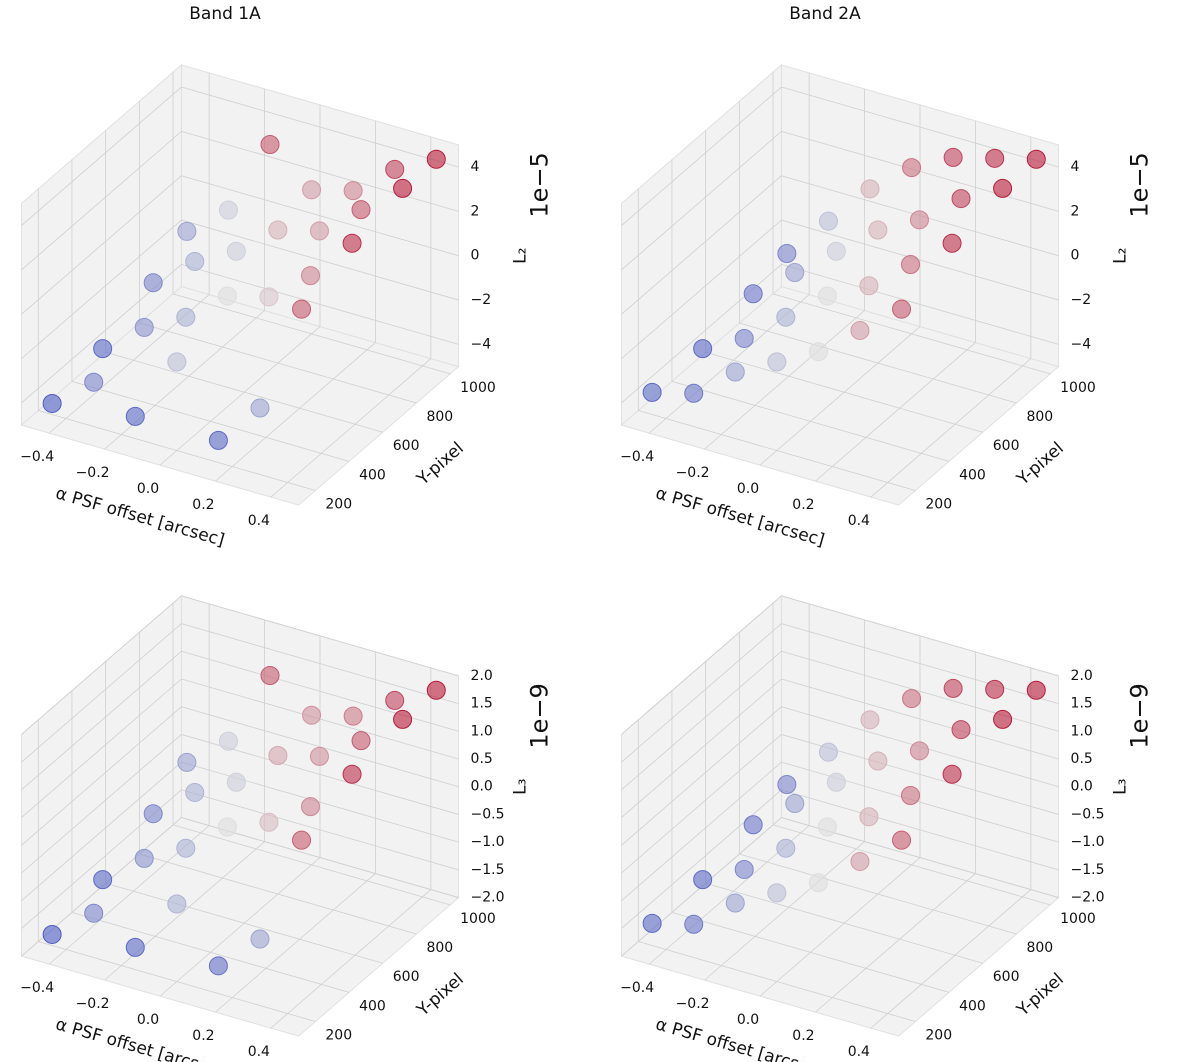  I want to click on x-tick-label: −0.4, so click(37, 988).